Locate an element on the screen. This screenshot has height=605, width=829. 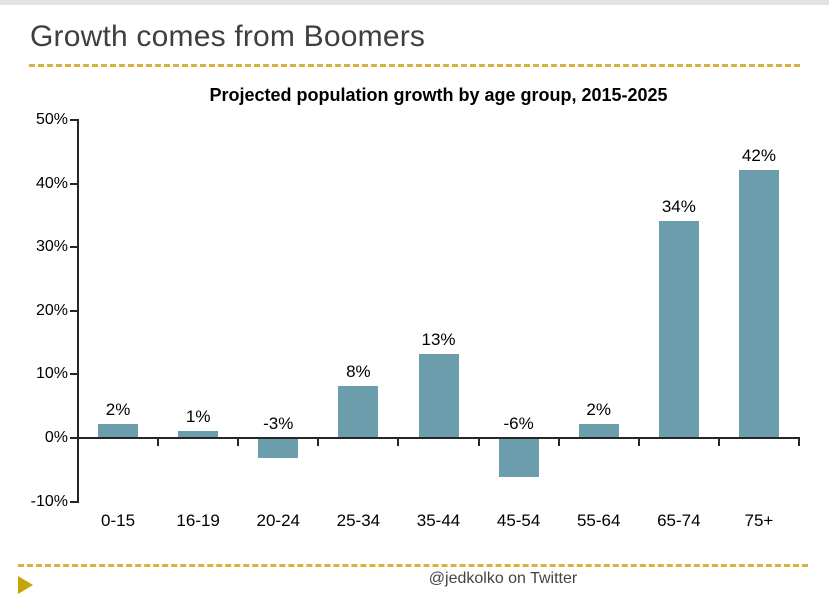
bar-value-label: 1% is located at coordinates (198, 416).